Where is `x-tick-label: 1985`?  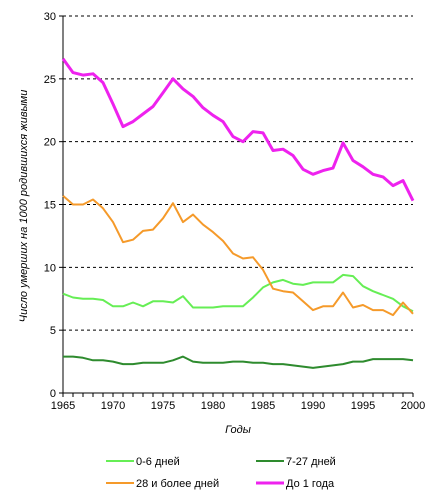 x-tick-label: 1985 is located at coordinates (263, 406).